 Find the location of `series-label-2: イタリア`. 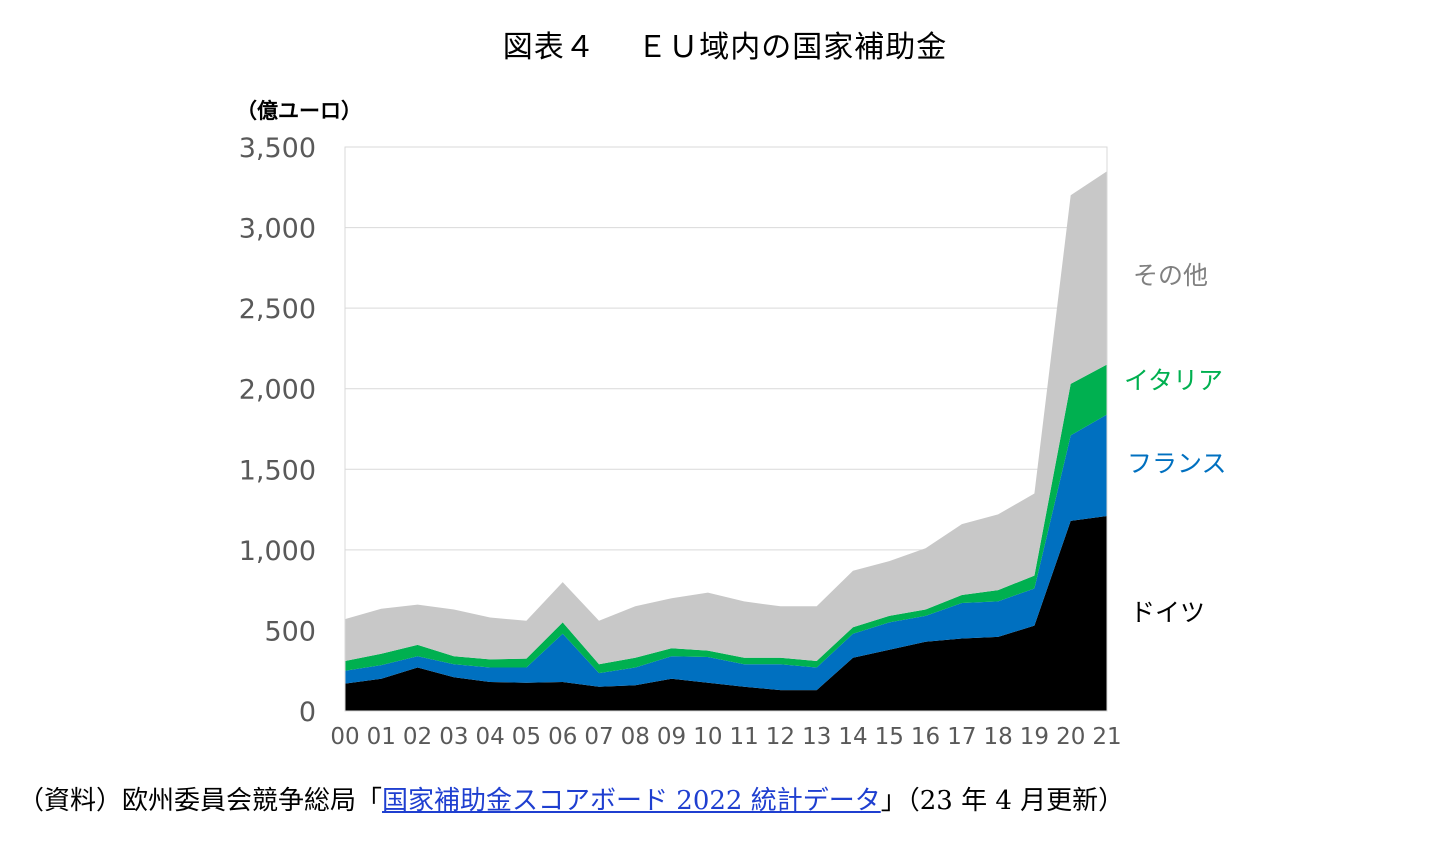

series-label-2: イタリア is located at coordinates (1173, 380).